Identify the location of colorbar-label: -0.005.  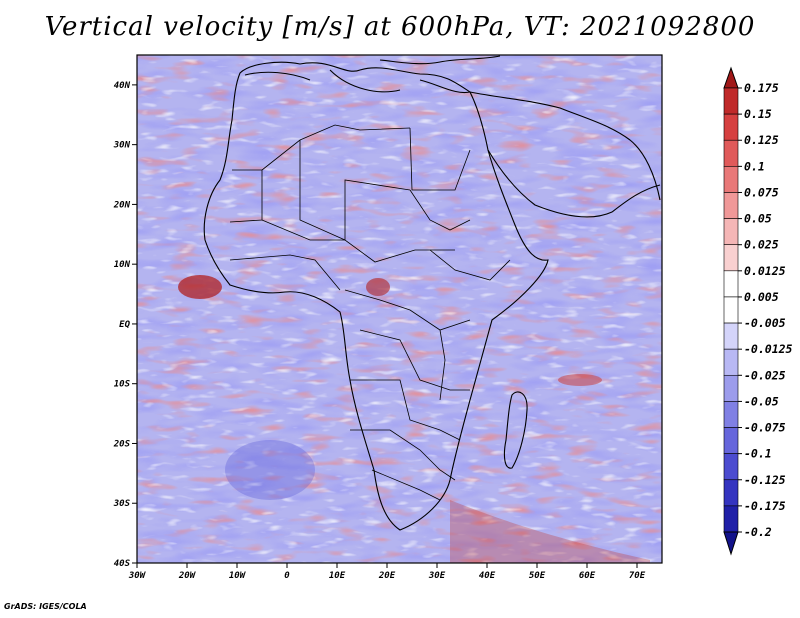
(765, 323).